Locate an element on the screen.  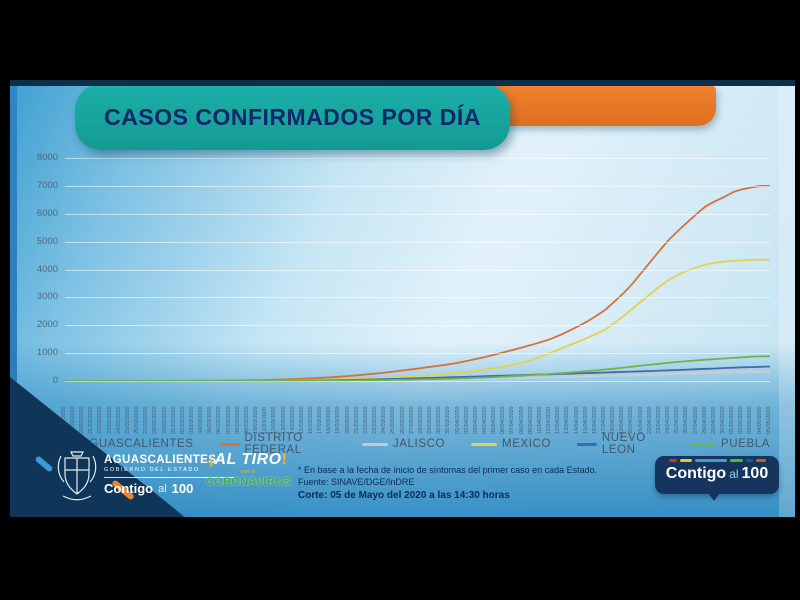
x-axis-tick-label: 24/02/2020 is located at coordinates (118, 420).